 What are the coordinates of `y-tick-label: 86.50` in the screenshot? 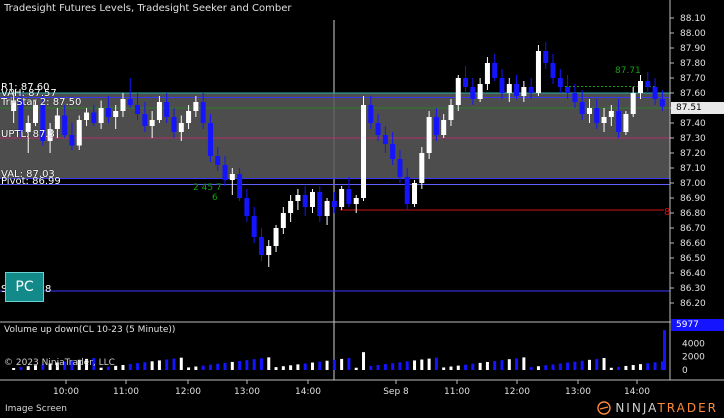 It's located at (693, 259).